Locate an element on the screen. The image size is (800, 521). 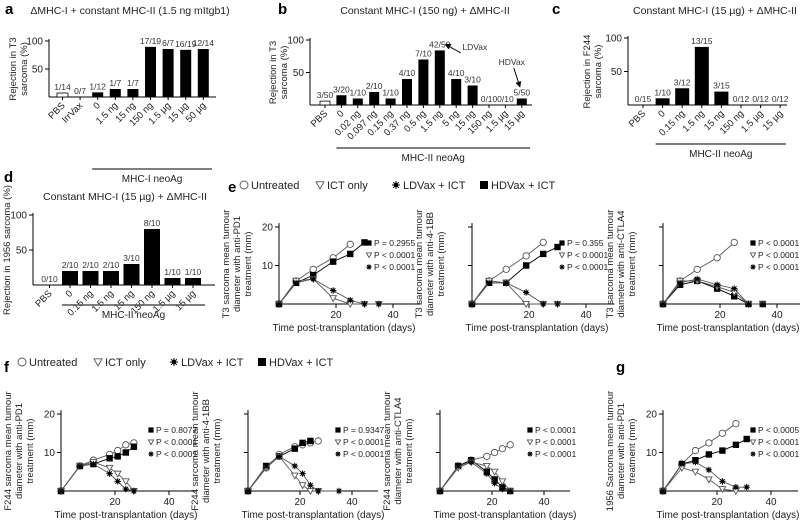
bar-value-label: 8/10 is located at coordinates (152, 223).